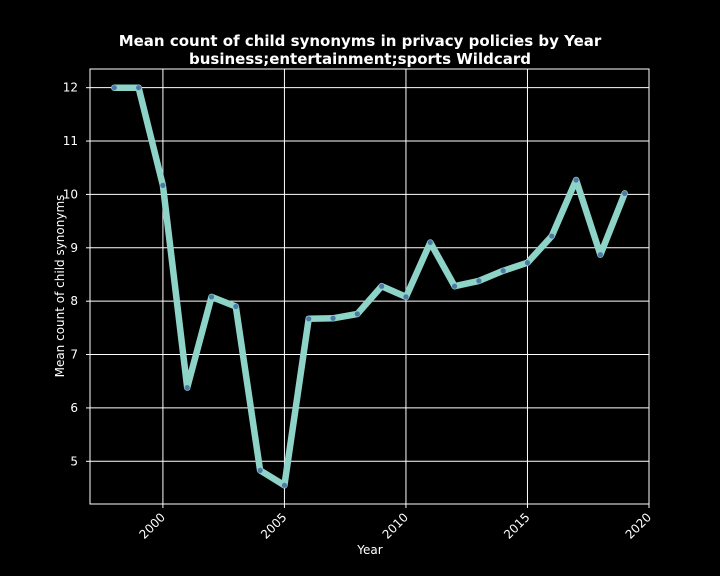 The height and width of the screenshot is (576, 720). Describe the element at coordinates (74, 461) in the screenshot. I see `y-tick-label: 5` at that location.